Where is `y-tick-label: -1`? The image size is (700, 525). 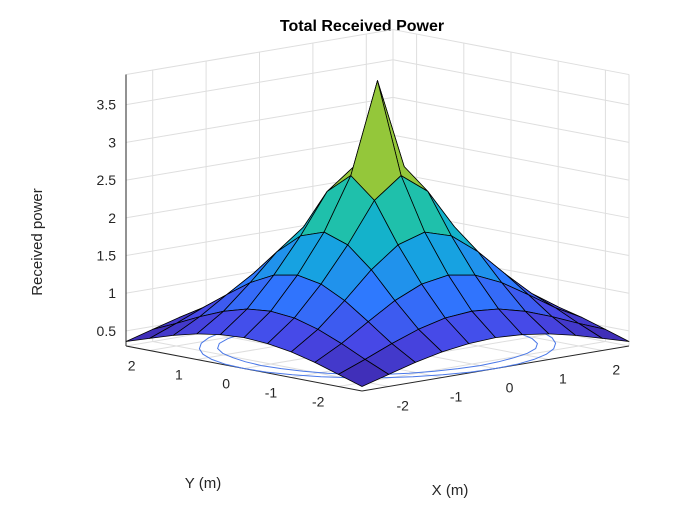 y-tick-label: -1 is located at coordinates (271, 393).